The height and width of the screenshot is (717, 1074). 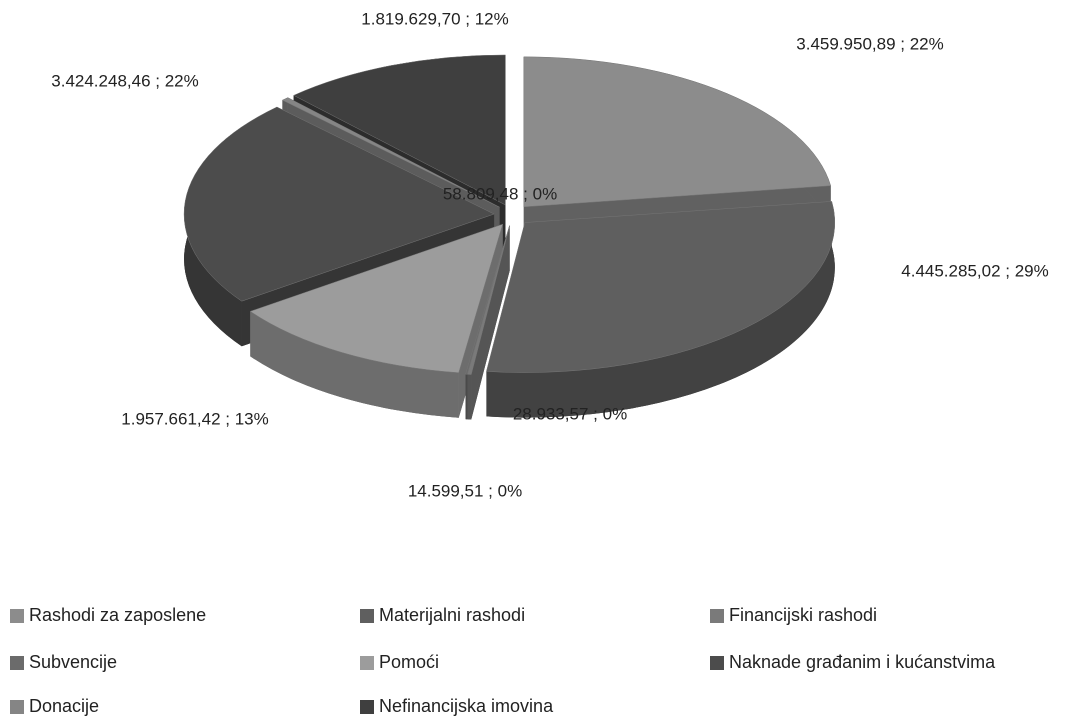 I want to click on data-label: 3.424.248,46 ; 22%, so click(x=124, y=80).